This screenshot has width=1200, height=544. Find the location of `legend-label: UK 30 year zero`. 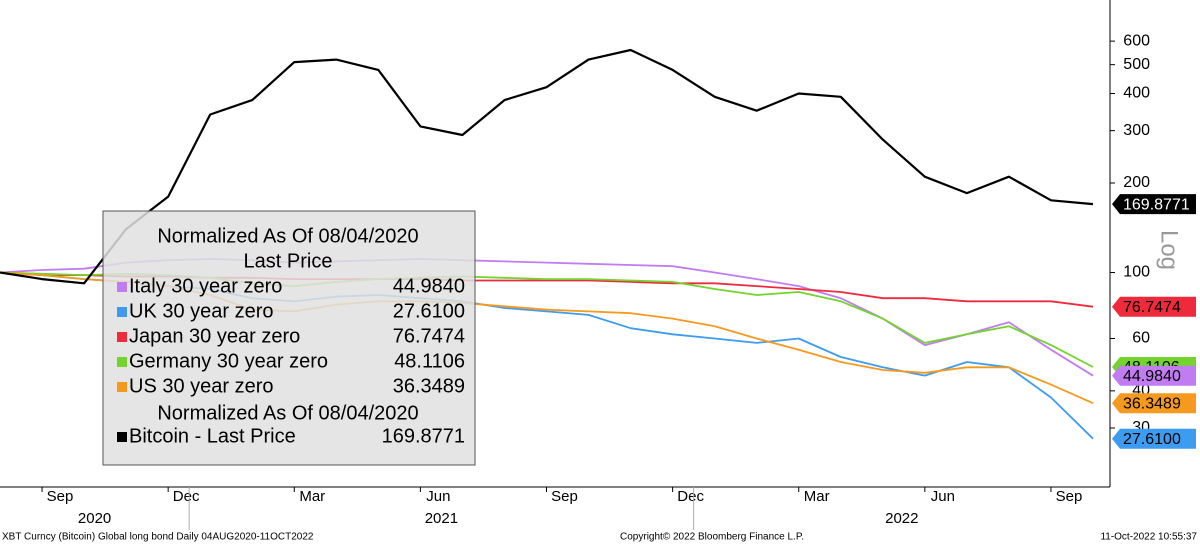

legend-label: UK 30 year zero is located at coordinates (201, 311).